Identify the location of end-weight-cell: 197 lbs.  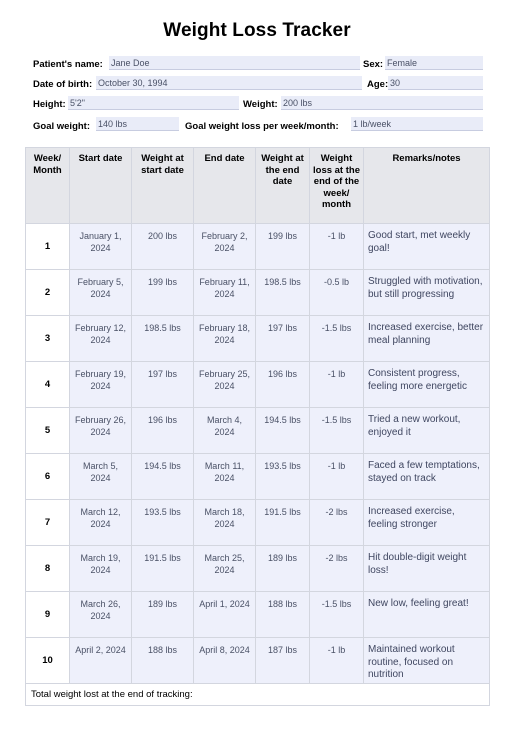
(282, 338).